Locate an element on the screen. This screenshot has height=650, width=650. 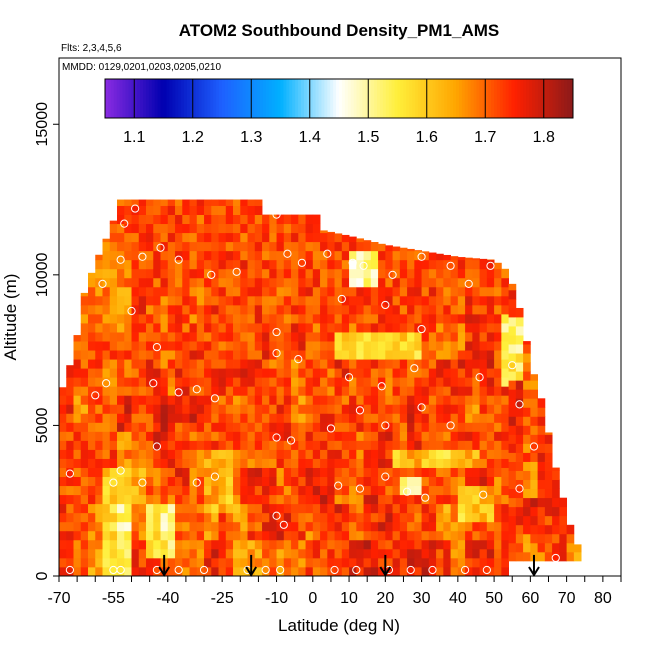
colorbar-tick-label: 1.7 is located at coordinates (485, 137).